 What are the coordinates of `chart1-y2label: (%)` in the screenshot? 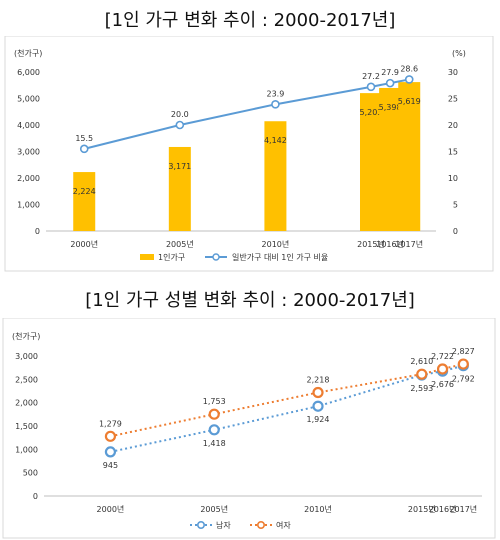 It's located at (459, 53).